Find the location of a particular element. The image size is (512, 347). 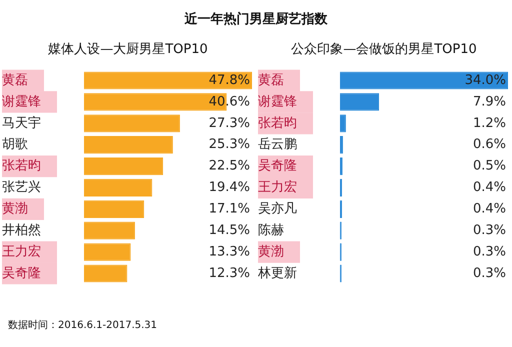

data-label: 12.3% is located at coordinates (229, 273).